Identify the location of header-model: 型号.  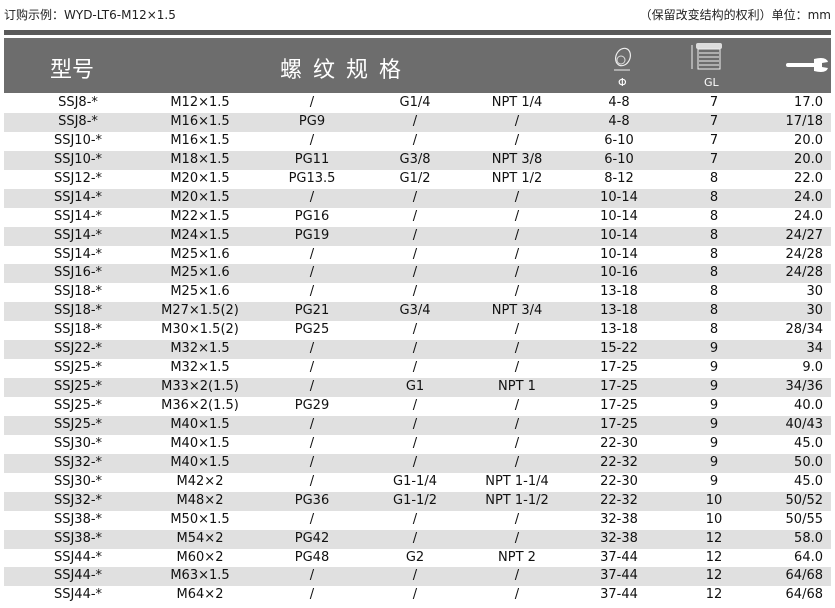
(72, 70).